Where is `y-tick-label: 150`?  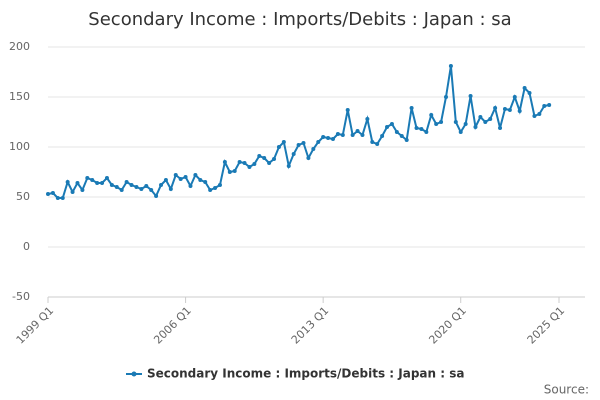
y-tick-label: 150 is located at coordinates (19, 96).